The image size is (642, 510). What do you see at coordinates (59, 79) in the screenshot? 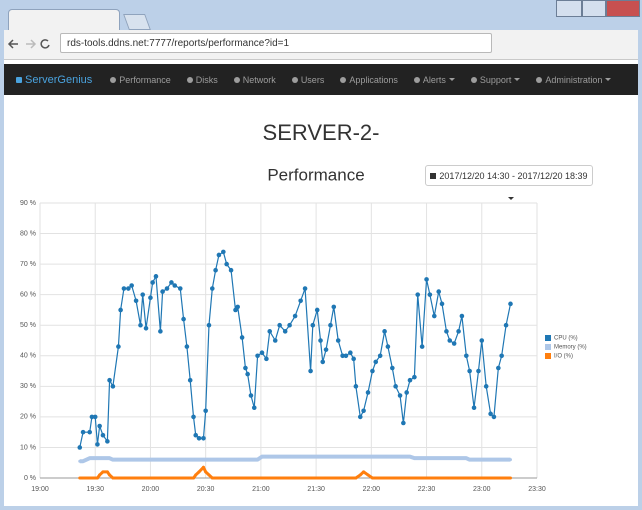
I see `brand-text: ServerGenius` at bounding box center [59, 79].